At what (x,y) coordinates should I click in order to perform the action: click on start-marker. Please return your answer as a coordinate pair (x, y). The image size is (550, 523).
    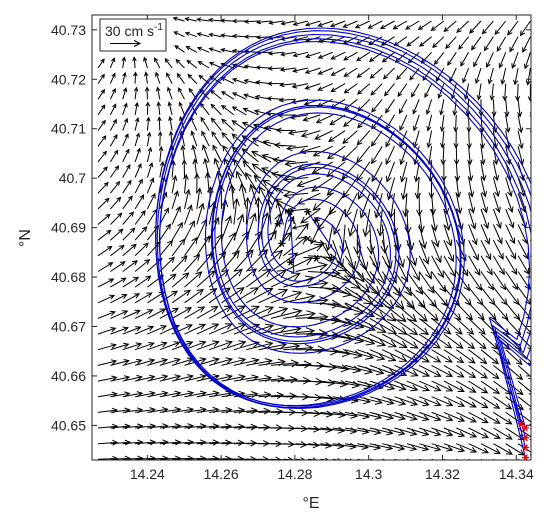
    Looking at the image, I should click on (521, 424).